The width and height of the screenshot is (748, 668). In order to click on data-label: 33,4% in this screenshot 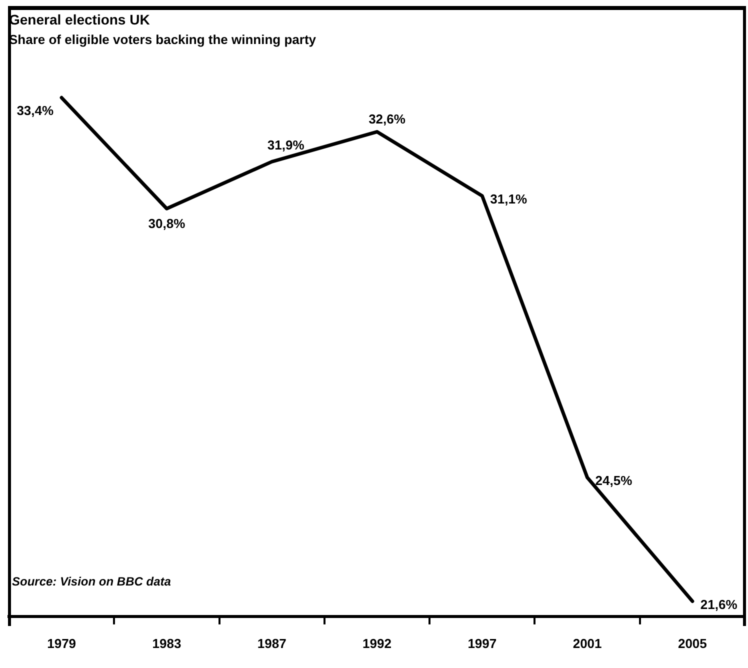, I will do `click(35, 110)`.